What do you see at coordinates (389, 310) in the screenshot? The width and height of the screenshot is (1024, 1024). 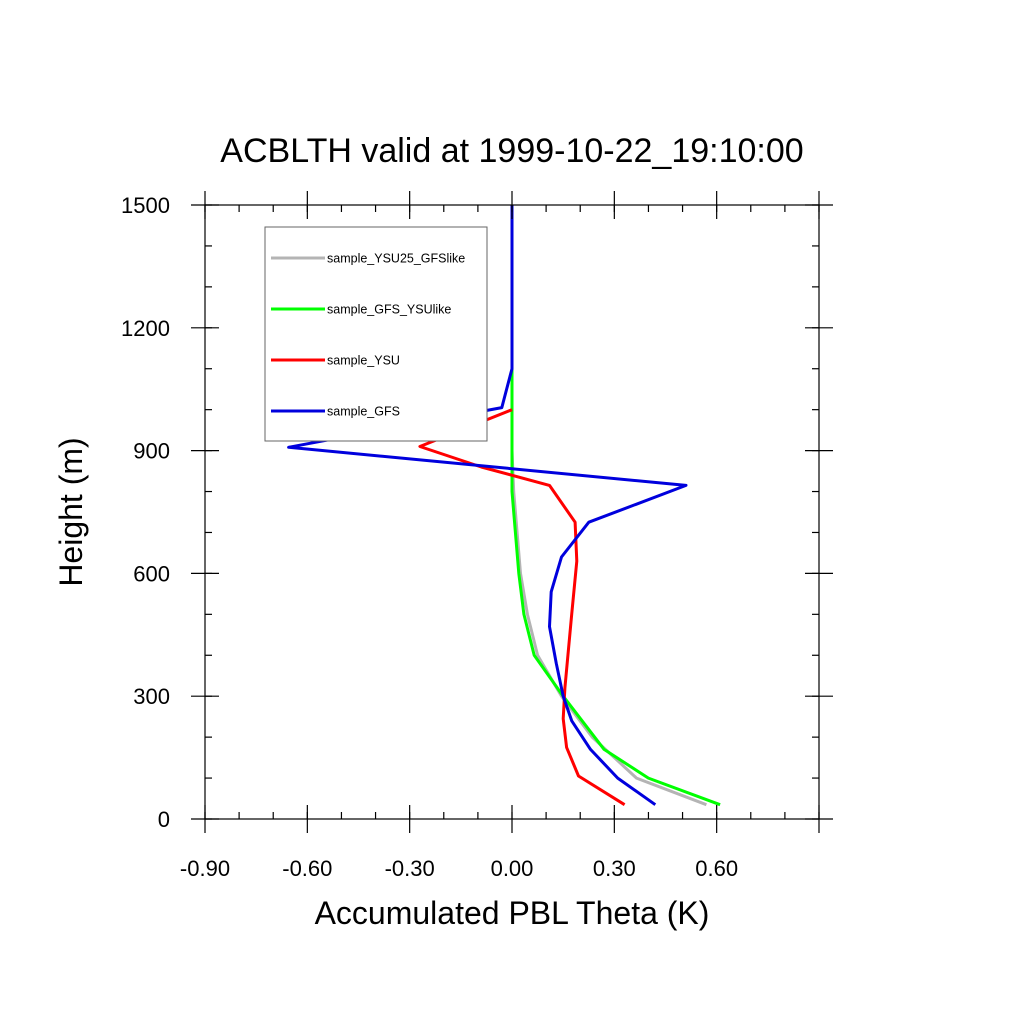 I see `legend-label: sample_GFS_YSUlike` at bounding box center [389, 310].